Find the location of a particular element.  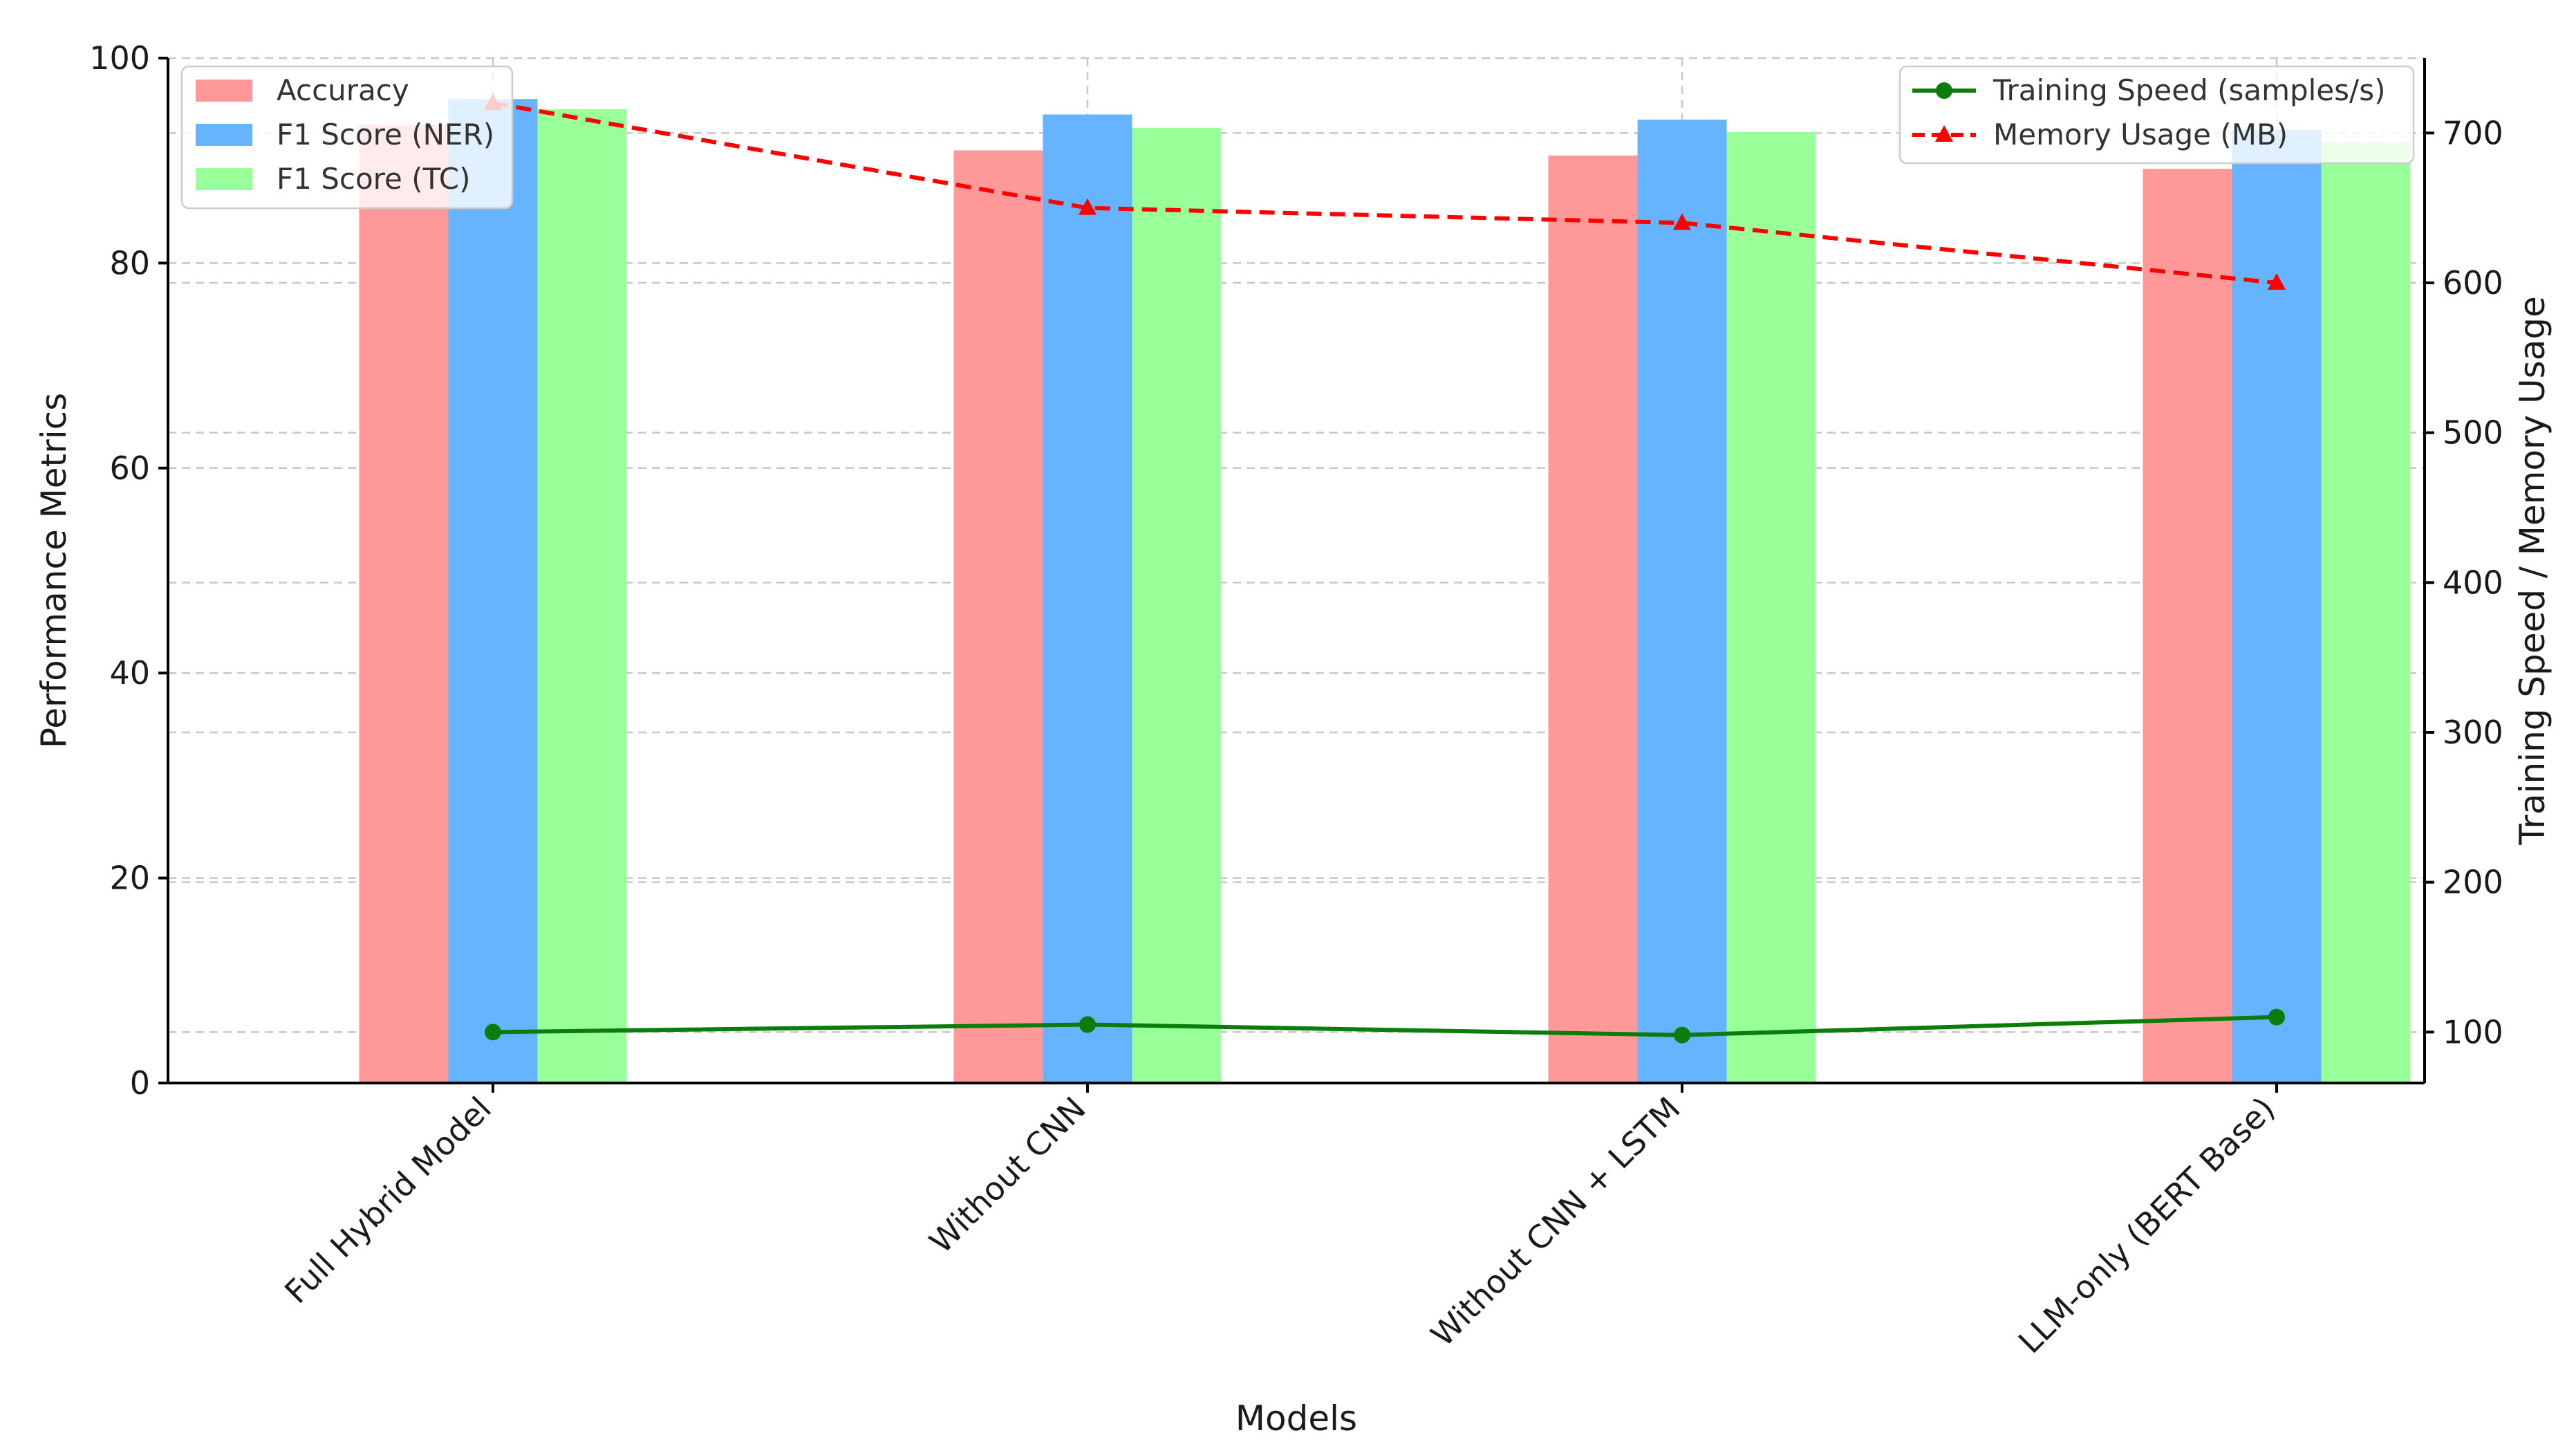

legend-lines-frame is located at coordinates (2156, 115).